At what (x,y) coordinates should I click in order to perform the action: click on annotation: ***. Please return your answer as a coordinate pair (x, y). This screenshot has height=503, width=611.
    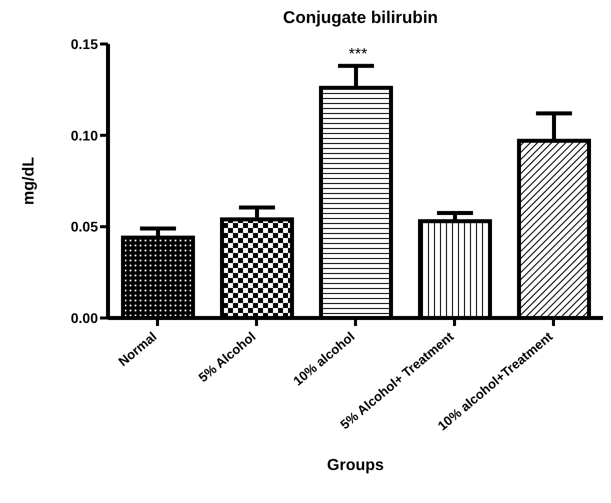
    Looking at the image, I should click on (358, 55).